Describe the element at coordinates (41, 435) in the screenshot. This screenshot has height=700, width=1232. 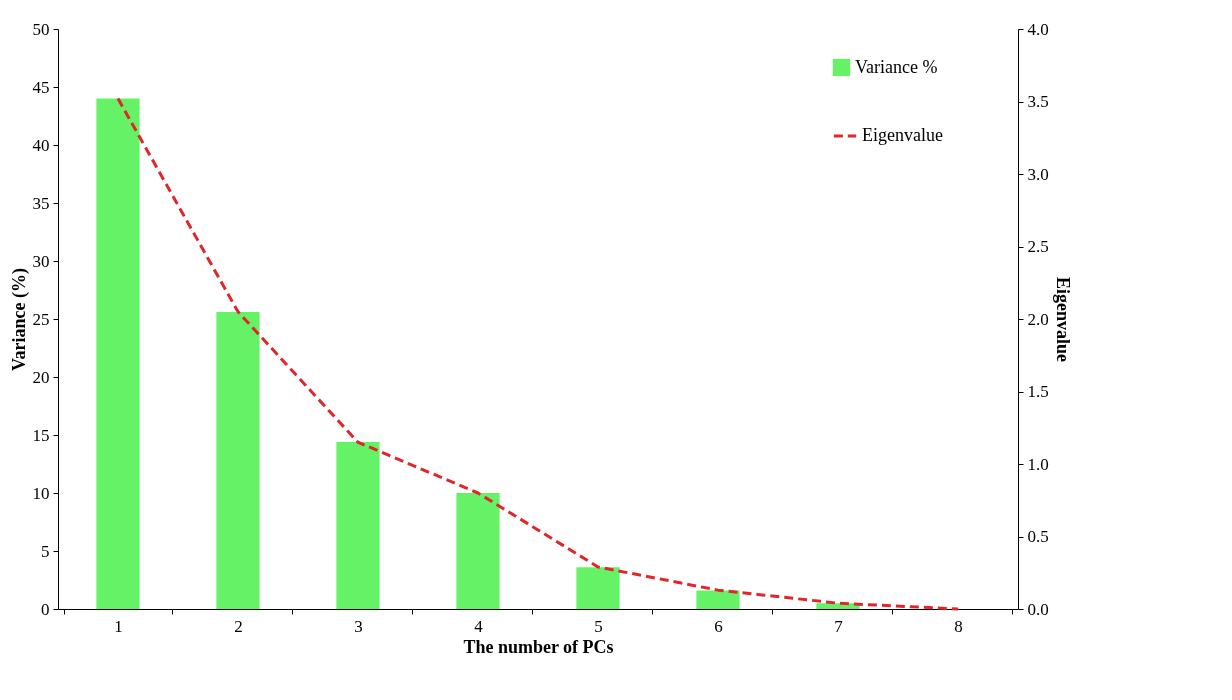
I see `y-tick-label: 15` at that location.